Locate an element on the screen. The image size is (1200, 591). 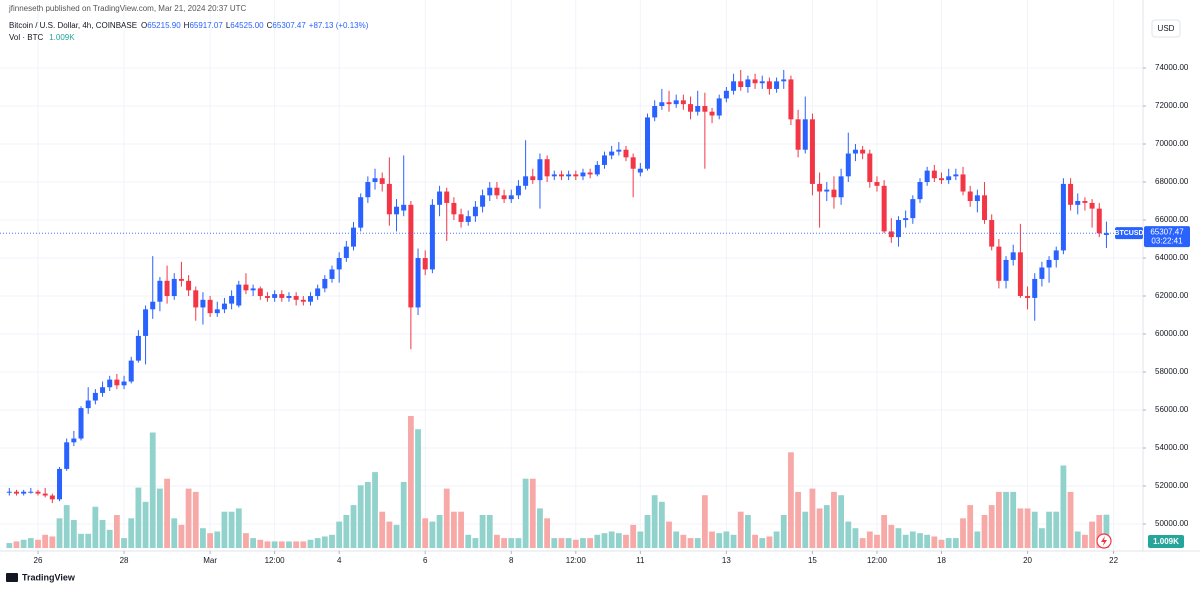
legend-key: H is located at coordinates (187, 25).